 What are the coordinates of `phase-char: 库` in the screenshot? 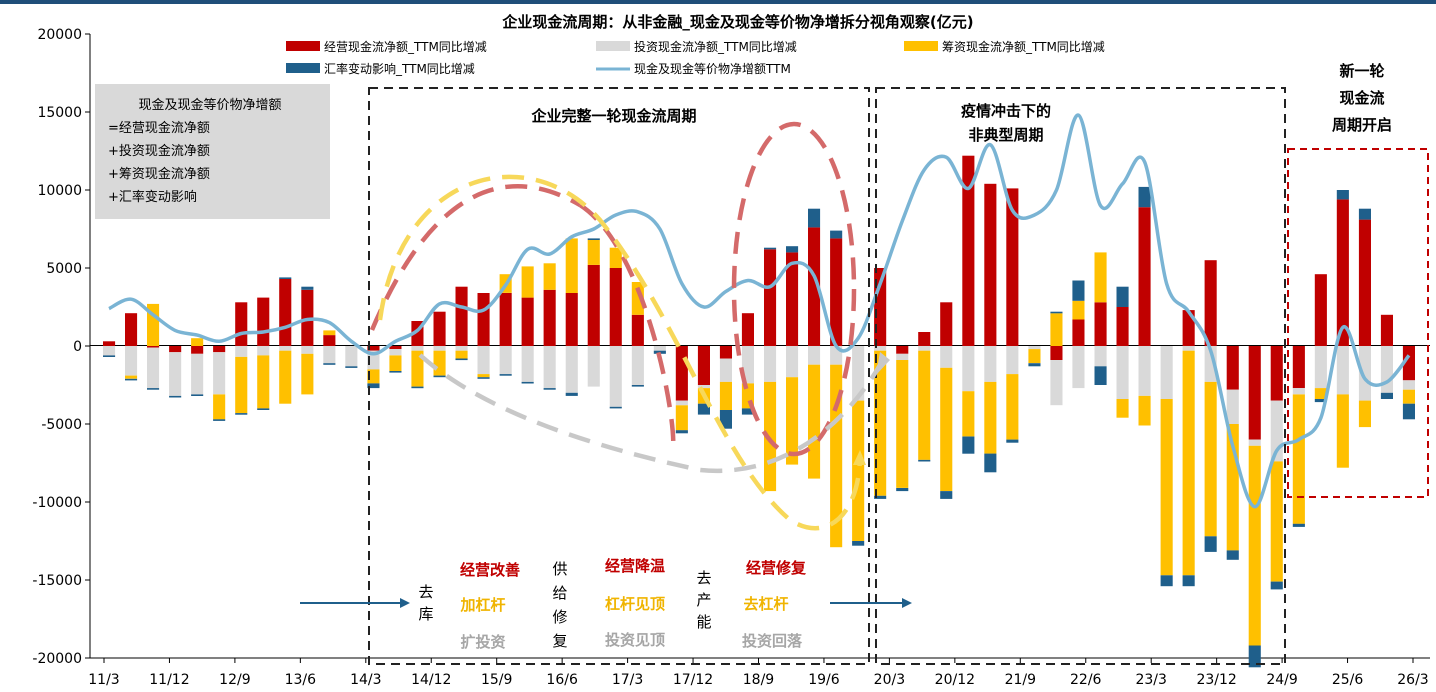 It's located at (425, 614).